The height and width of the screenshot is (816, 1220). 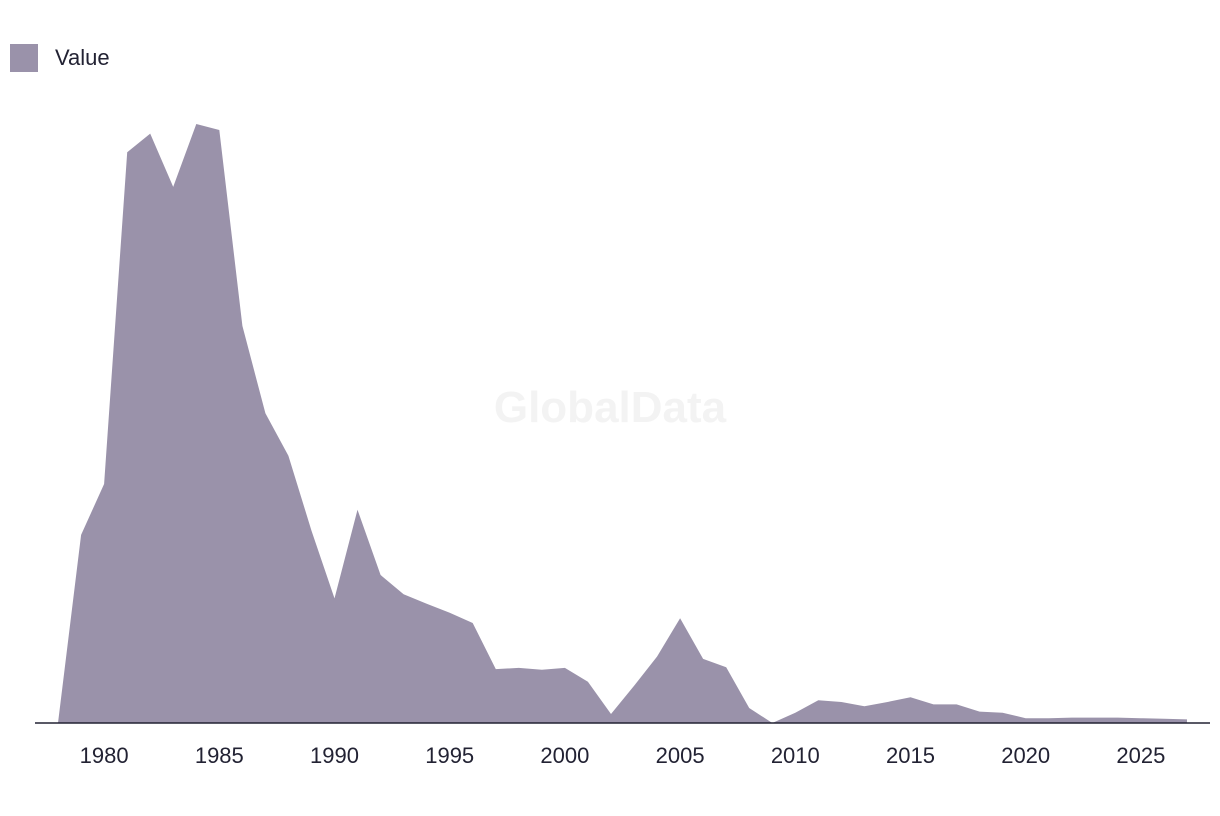 I want to click on watermark: GlobalData, so click(x=610, y=407).